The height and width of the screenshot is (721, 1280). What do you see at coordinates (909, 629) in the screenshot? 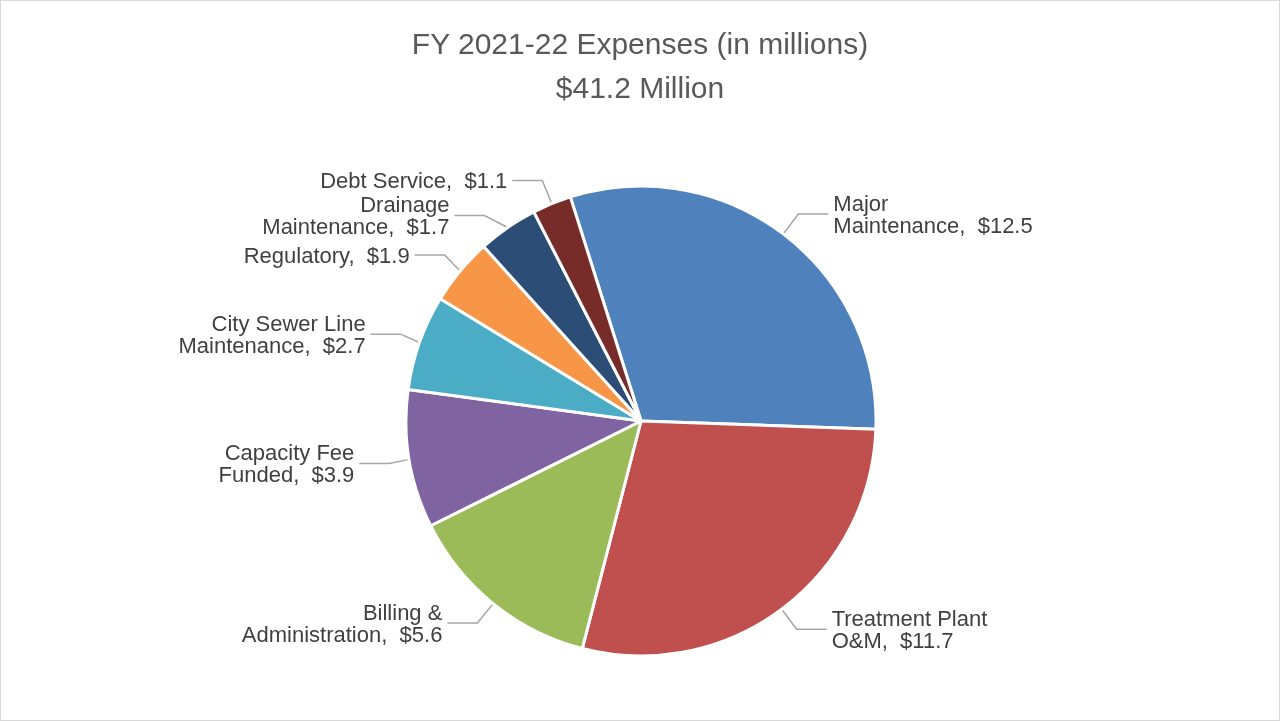
I see `slice-label: Treatment Plant O&M, $11.7` at bounding box center [909, 629].